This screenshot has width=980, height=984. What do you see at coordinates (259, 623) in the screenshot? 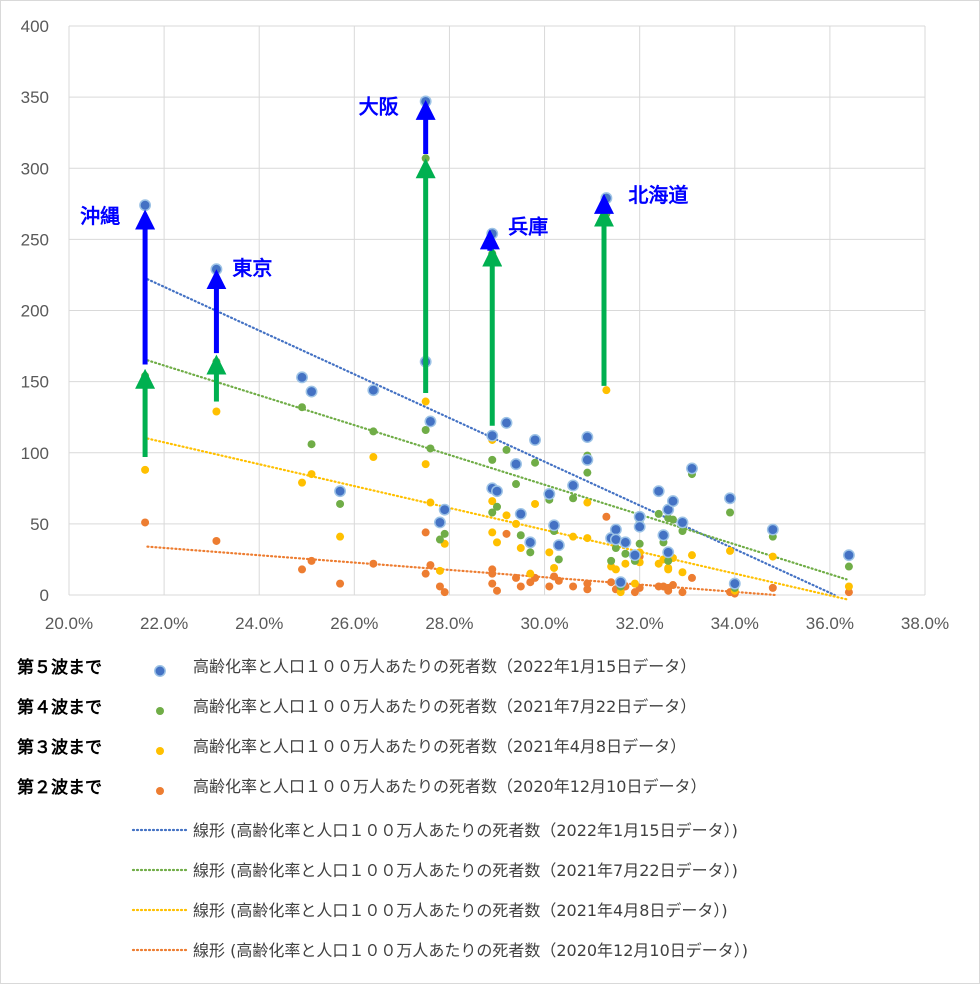
I see `x-tick-label: 24.0%` at bounding box center [259, 623].